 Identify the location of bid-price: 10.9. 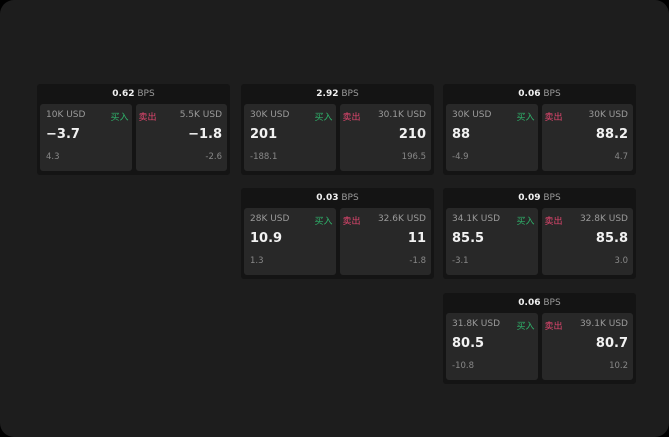
(266, 238).